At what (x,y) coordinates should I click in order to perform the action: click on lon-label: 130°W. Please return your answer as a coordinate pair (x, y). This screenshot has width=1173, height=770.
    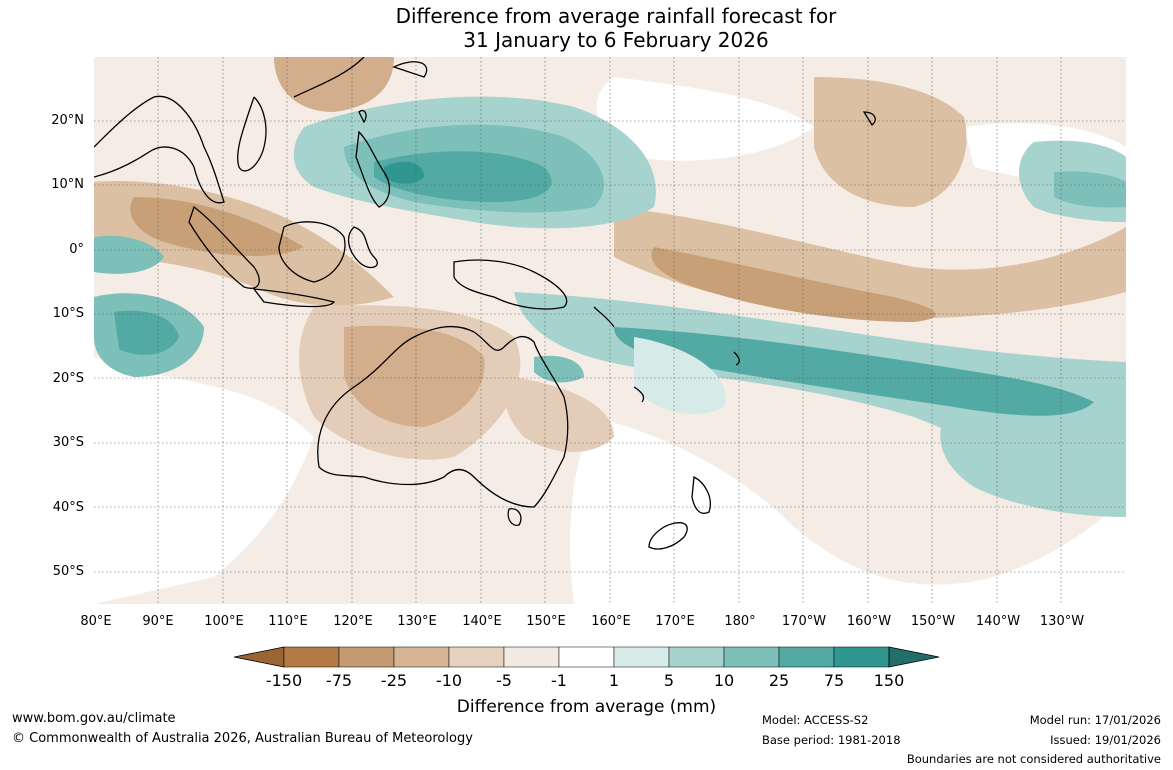
    Looking at the image, I should click on (1062, 621).